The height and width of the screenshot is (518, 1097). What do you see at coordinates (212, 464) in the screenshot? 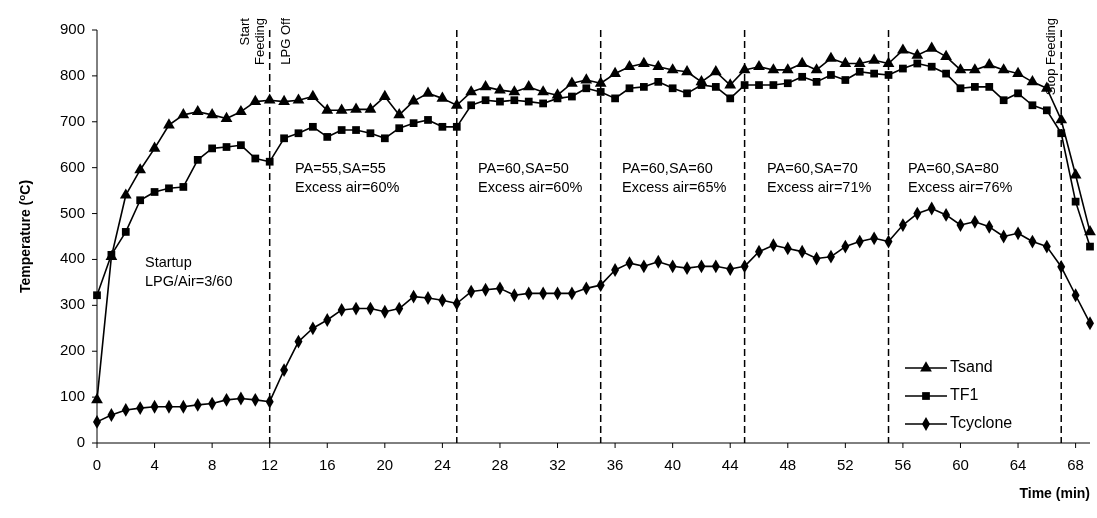
I see `x-tick-label: 8` at bounding box center [212, 464].